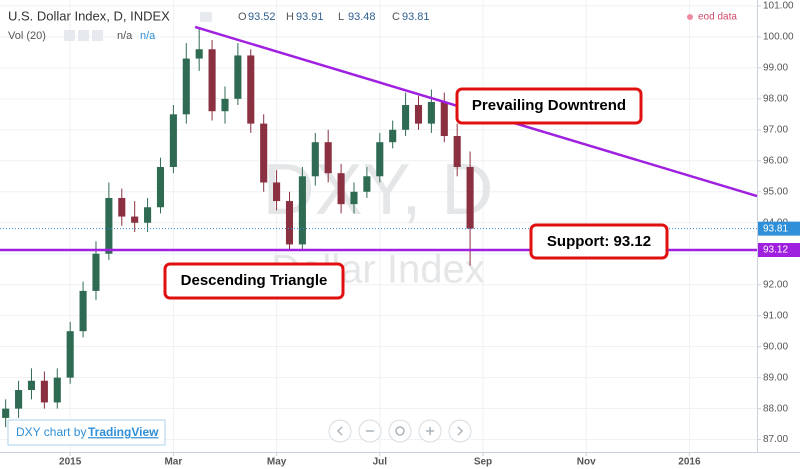 The image size is (800, 469). Describe the element at coordinates (775, 67) in the screenshot. I see `y-tick-label: 99.00` at that location.